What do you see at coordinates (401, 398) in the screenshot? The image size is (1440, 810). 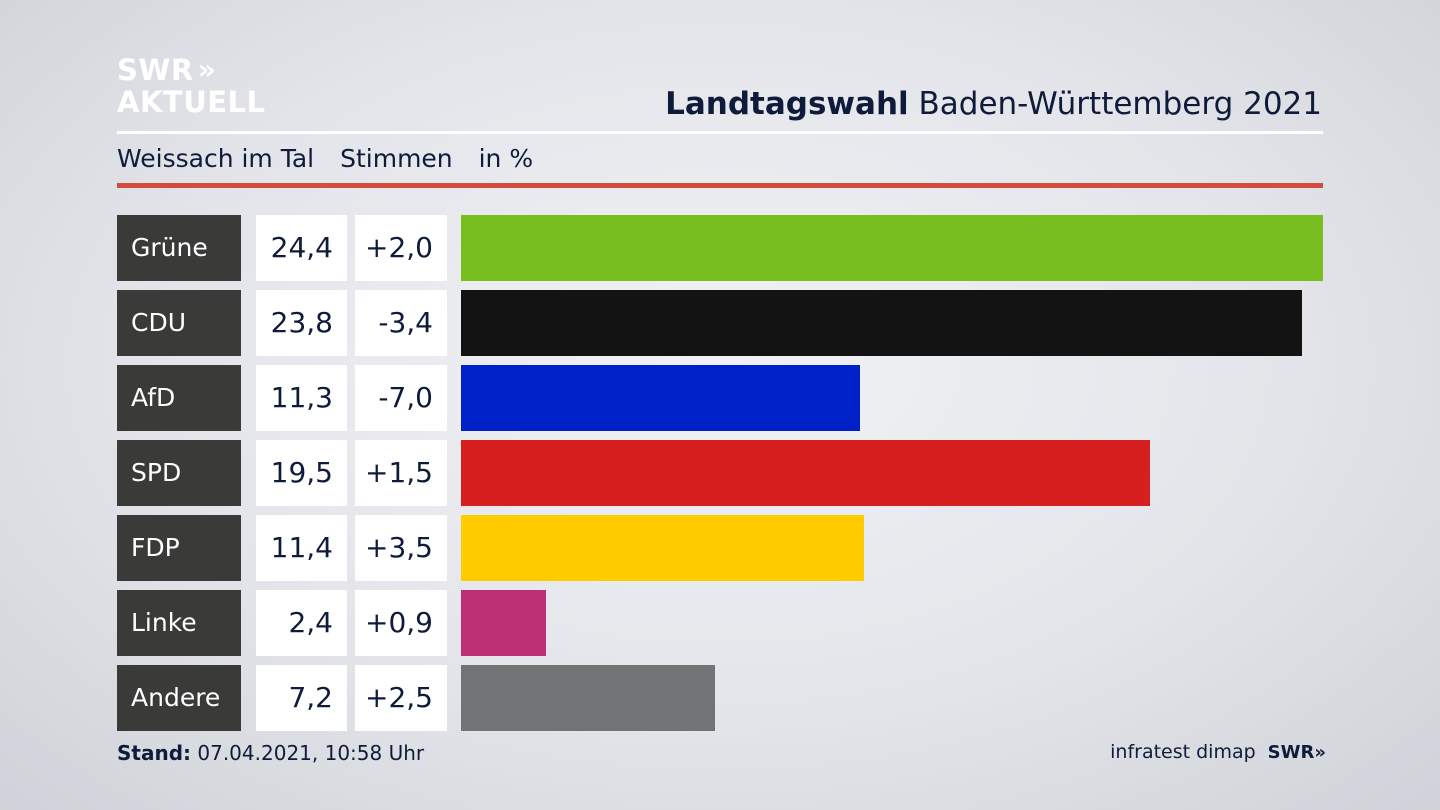 I see `vote-change-value: -7,0` at bounding box center [401, 398].